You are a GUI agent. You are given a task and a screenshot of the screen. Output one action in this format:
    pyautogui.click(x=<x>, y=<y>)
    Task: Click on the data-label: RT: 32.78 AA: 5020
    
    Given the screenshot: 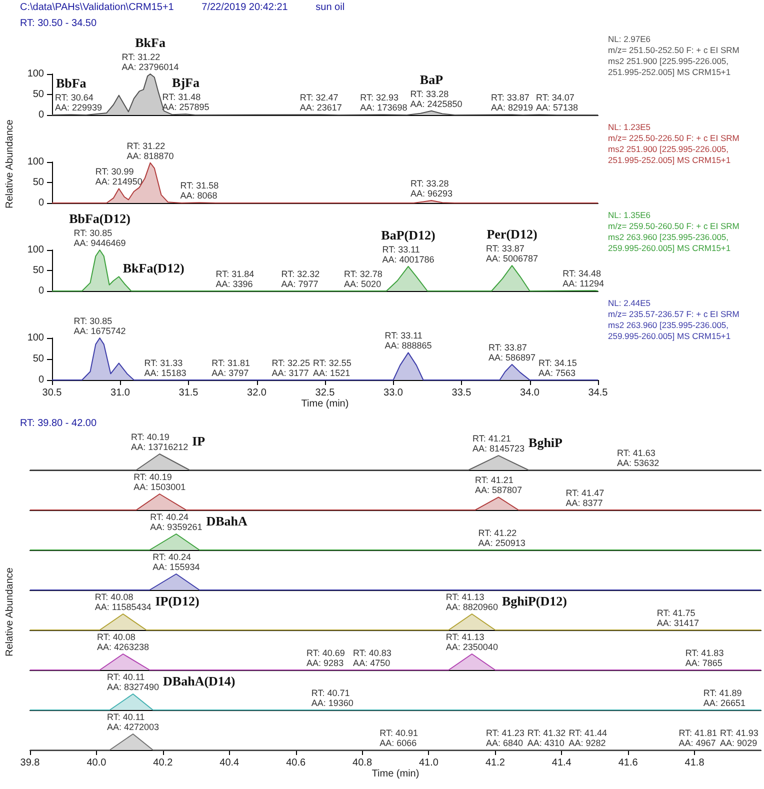 What is the action you would take?
    pyautogui.click(x=363, y=279)
    